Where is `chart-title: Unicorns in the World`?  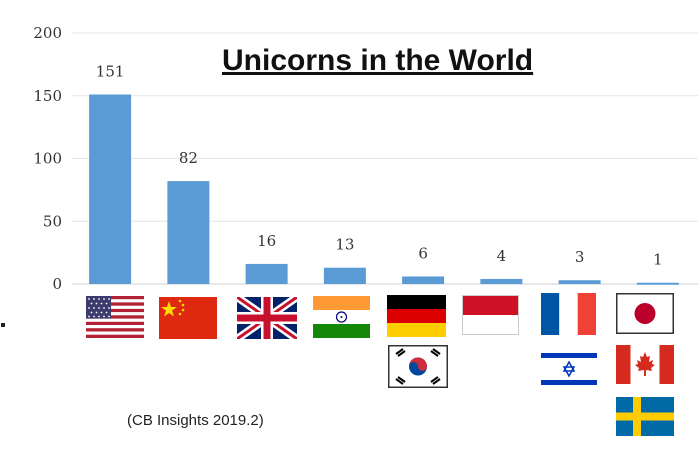
chart-title: Unicorns in the World is located at coordinates (378, 60).